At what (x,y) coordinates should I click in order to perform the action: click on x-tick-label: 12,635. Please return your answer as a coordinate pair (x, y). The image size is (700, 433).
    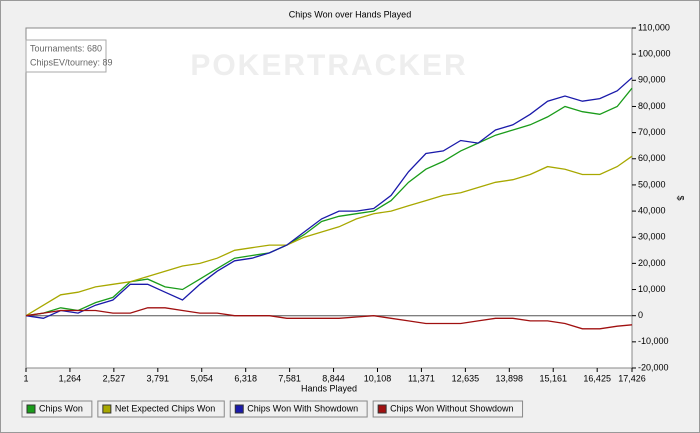
    Looking at the image, I should click on (466, 378).